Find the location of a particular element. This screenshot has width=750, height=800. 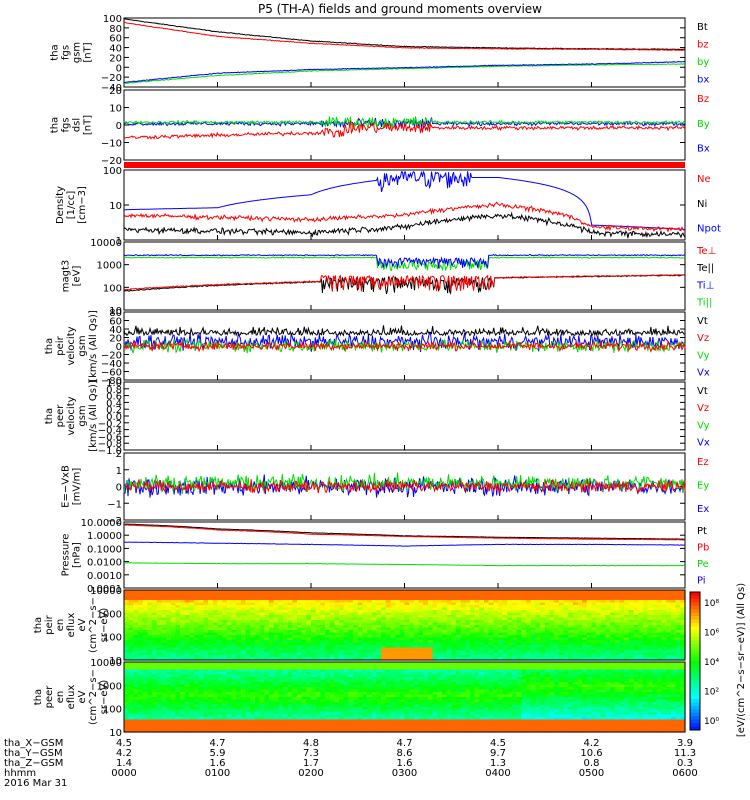

series-Bx is located at coordinates (404, 123).